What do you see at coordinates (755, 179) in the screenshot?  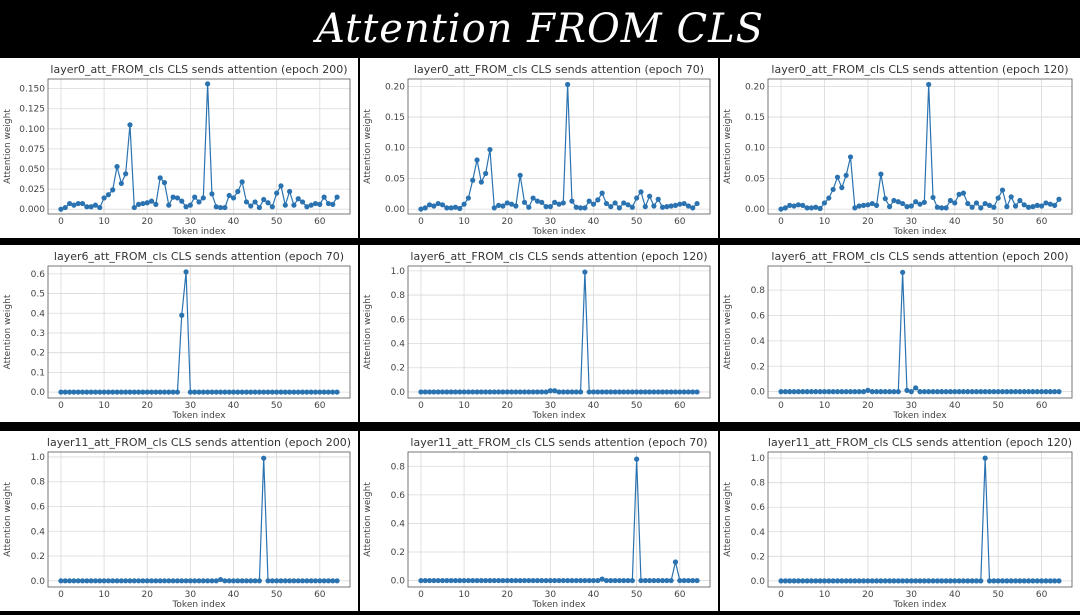 I see `y-tick-label: 0.05` at bounding box center [755, 179].